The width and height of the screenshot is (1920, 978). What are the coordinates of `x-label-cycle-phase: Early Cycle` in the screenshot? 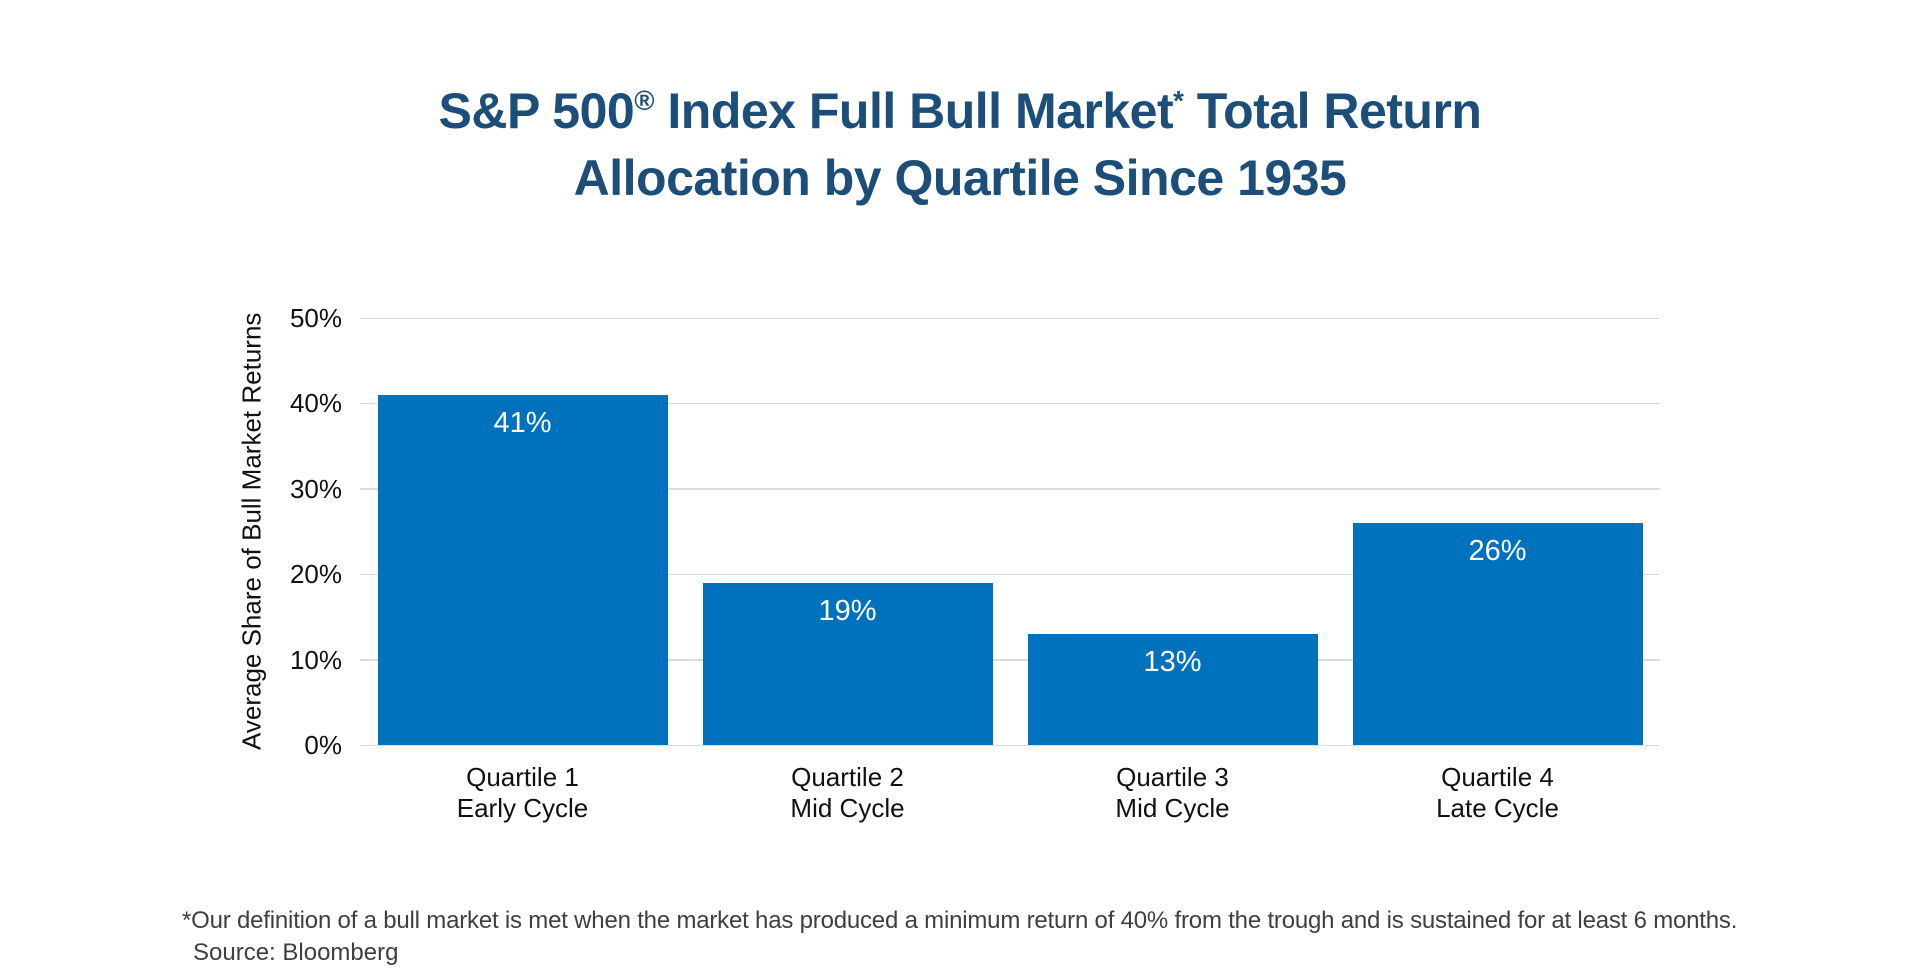 It's located at (522, 808).